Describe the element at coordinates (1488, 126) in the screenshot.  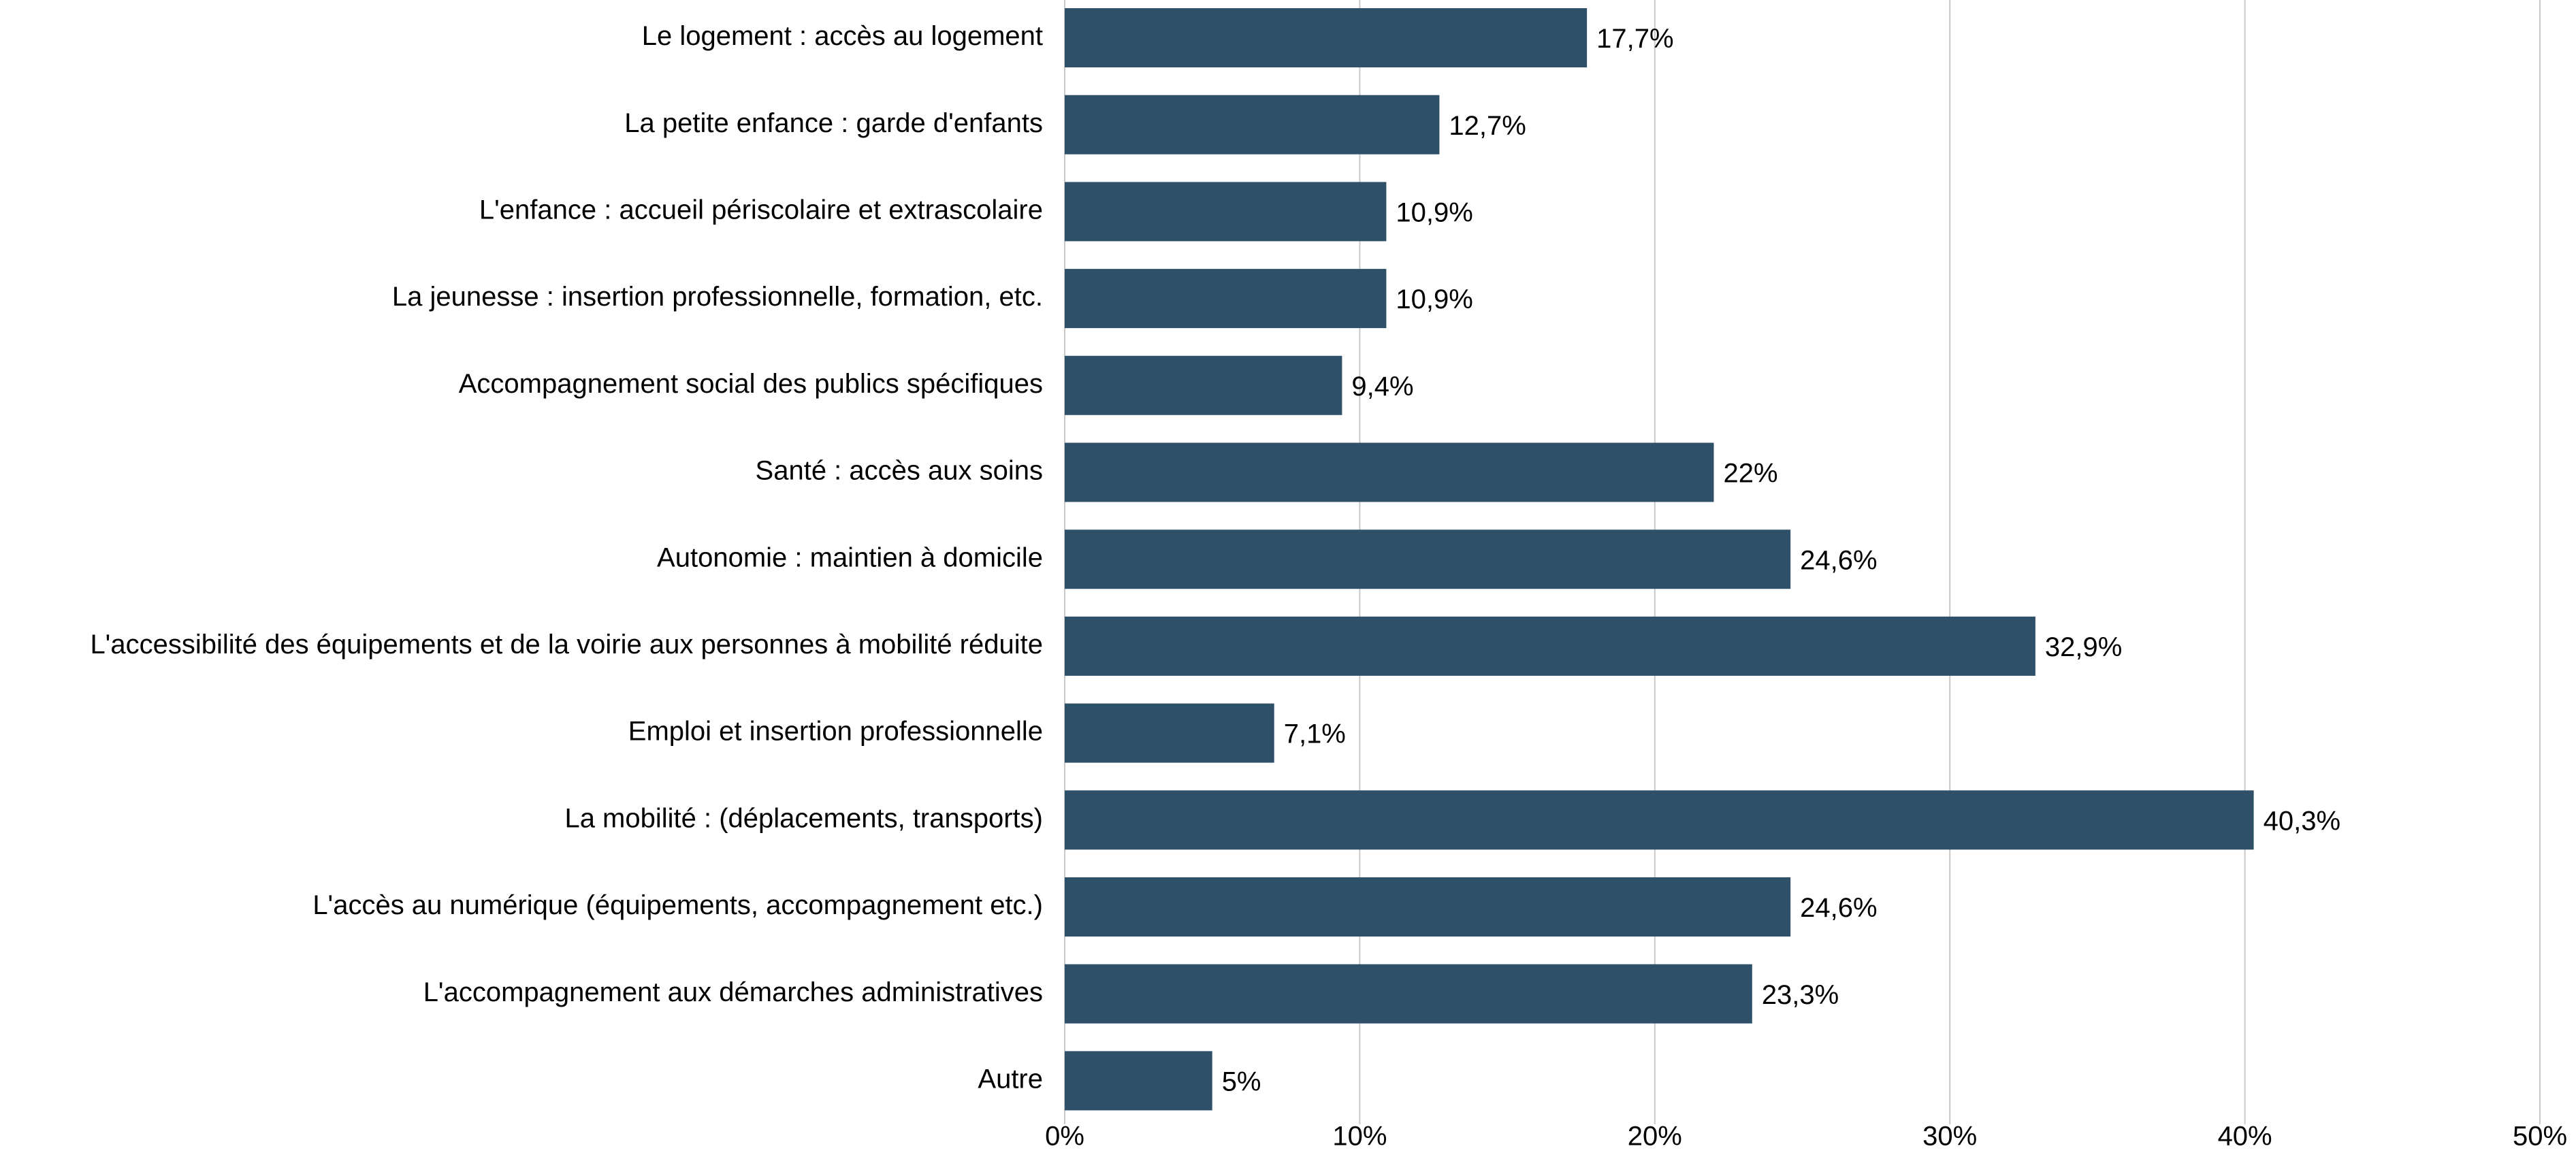
I see `data-label: 12,7%` at that location.